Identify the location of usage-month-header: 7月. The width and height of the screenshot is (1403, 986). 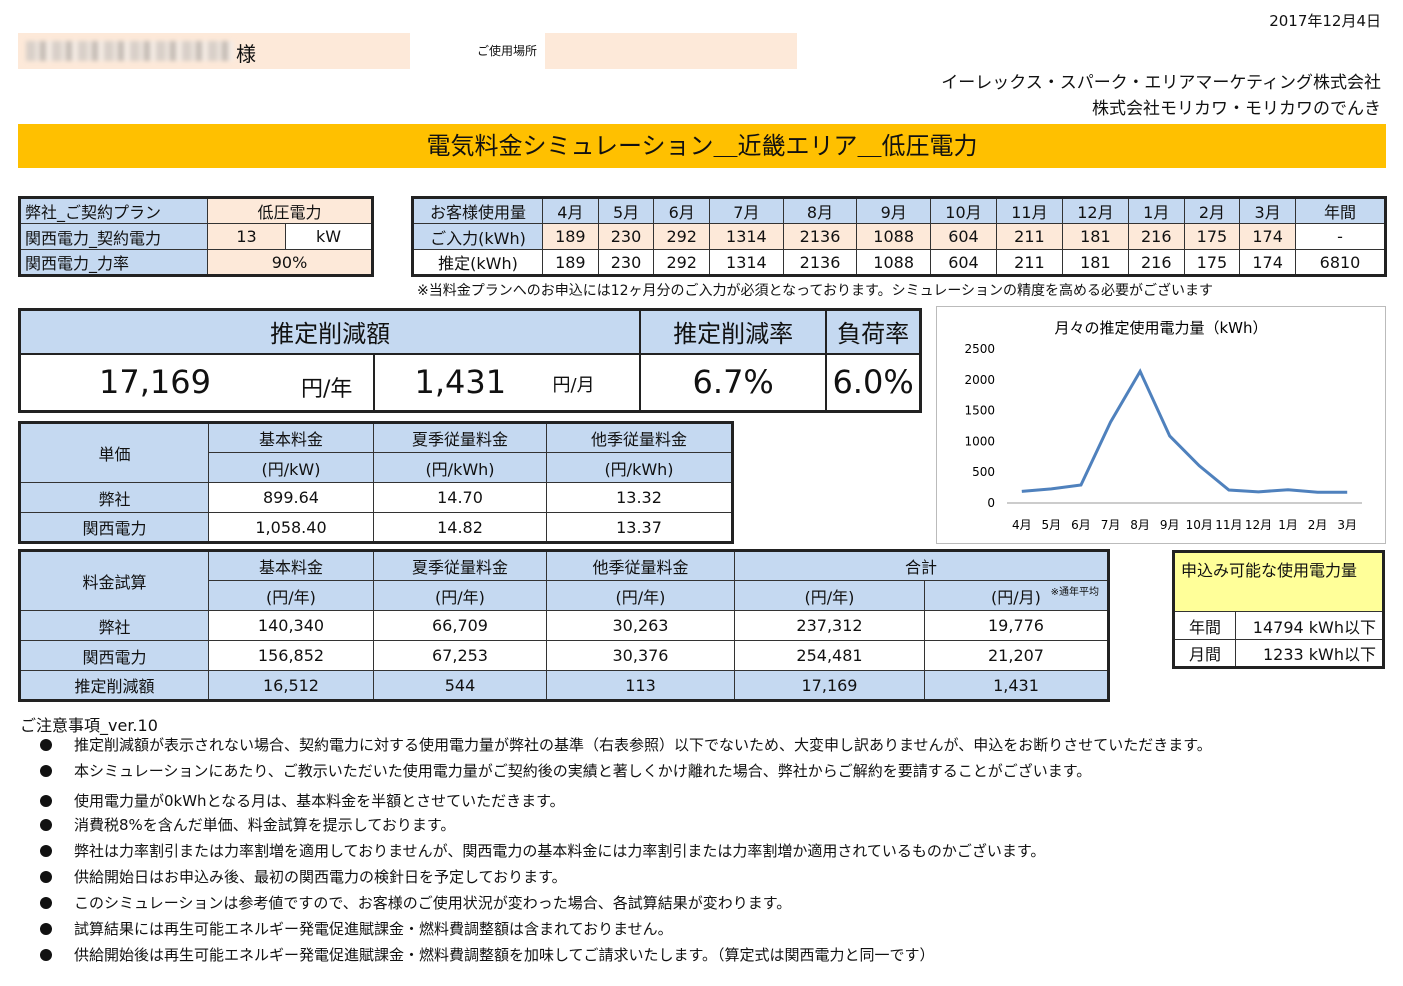
(746, 210).